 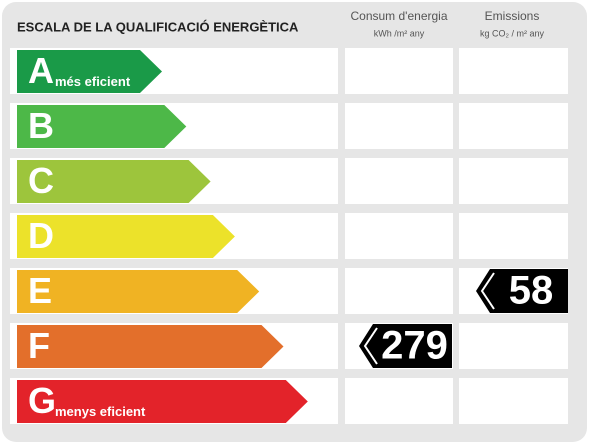 I want to click on rating-letter: D, so click(x=41, y=235).